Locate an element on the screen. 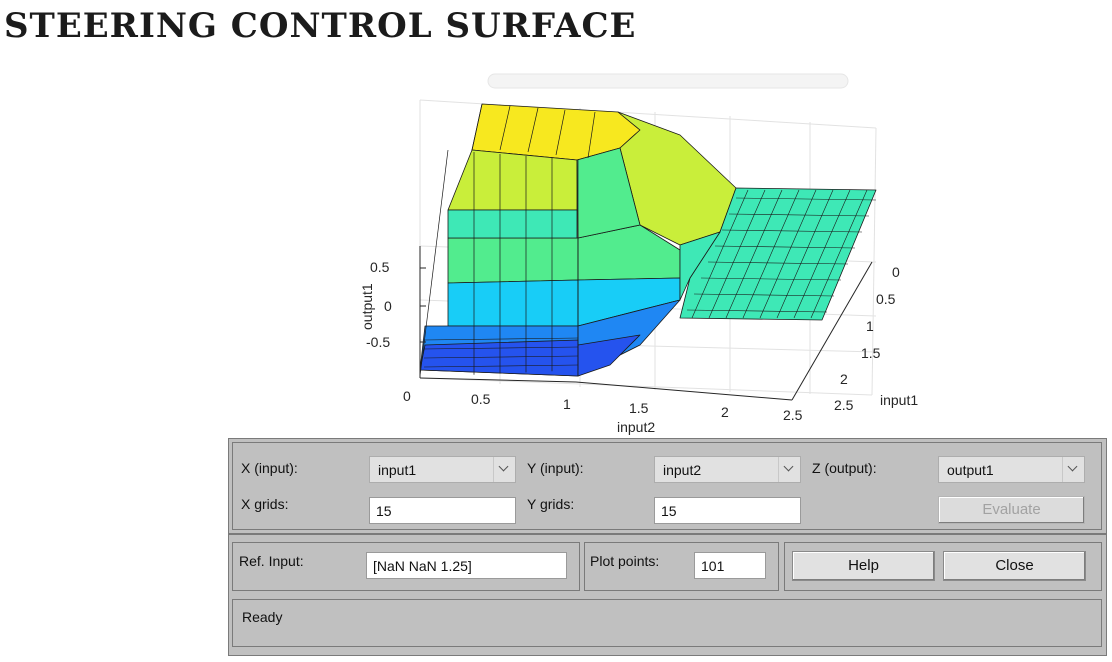 The width and height of the screenshot is (1112, 662). x-tick-label: 1 is located at coordinates (567, 404).